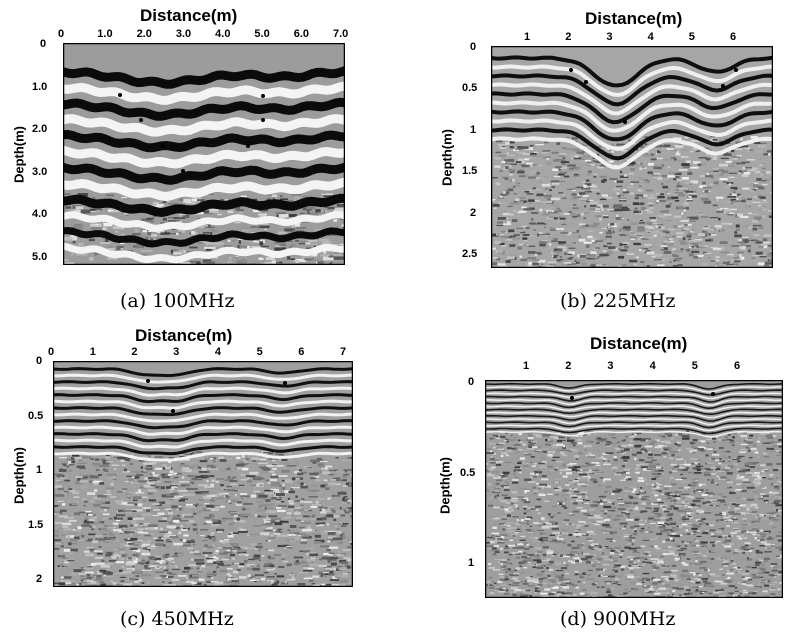 This screenshot has width=787, height=637. I want to click on panel-c-ylabel: Depth(m), so click(19, 475).